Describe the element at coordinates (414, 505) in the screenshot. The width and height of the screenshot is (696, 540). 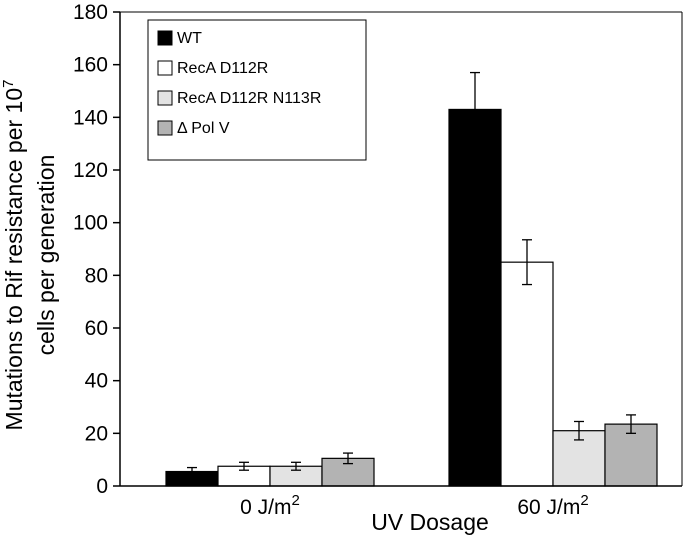
I see `x-category-labels: 0 J/m2 60 J/m2` at that location.